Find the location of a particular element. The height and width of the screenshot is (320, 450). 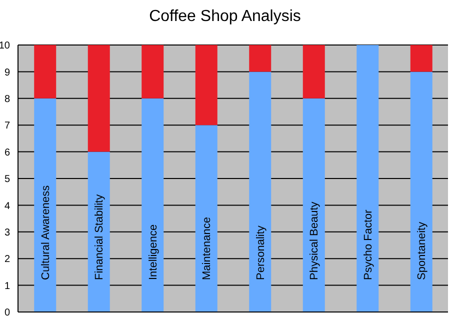

y-tick-label: 2 is located at coordinates (7, 260).